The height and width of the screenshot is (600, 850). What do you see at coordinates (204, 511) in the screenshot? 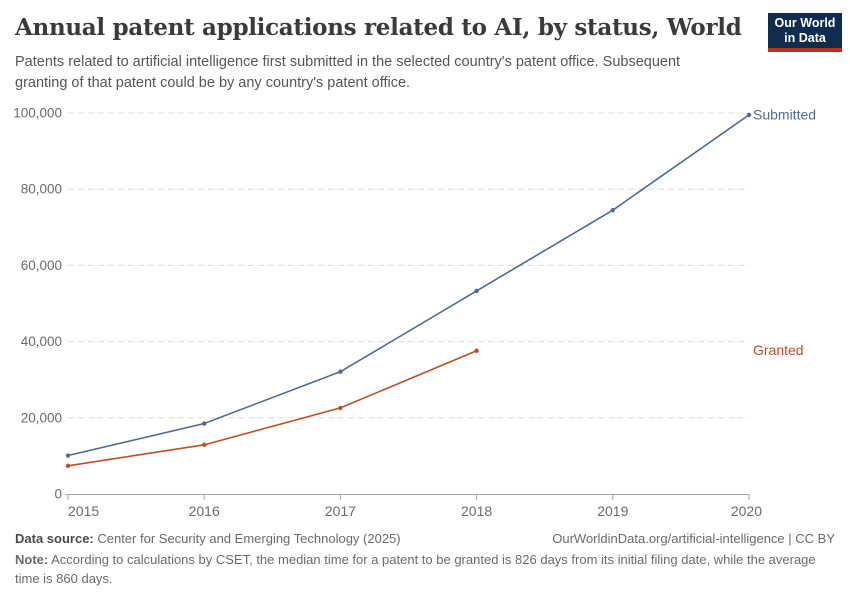
I see `x-tick-label: 2016` at bounding box center [204, 511].